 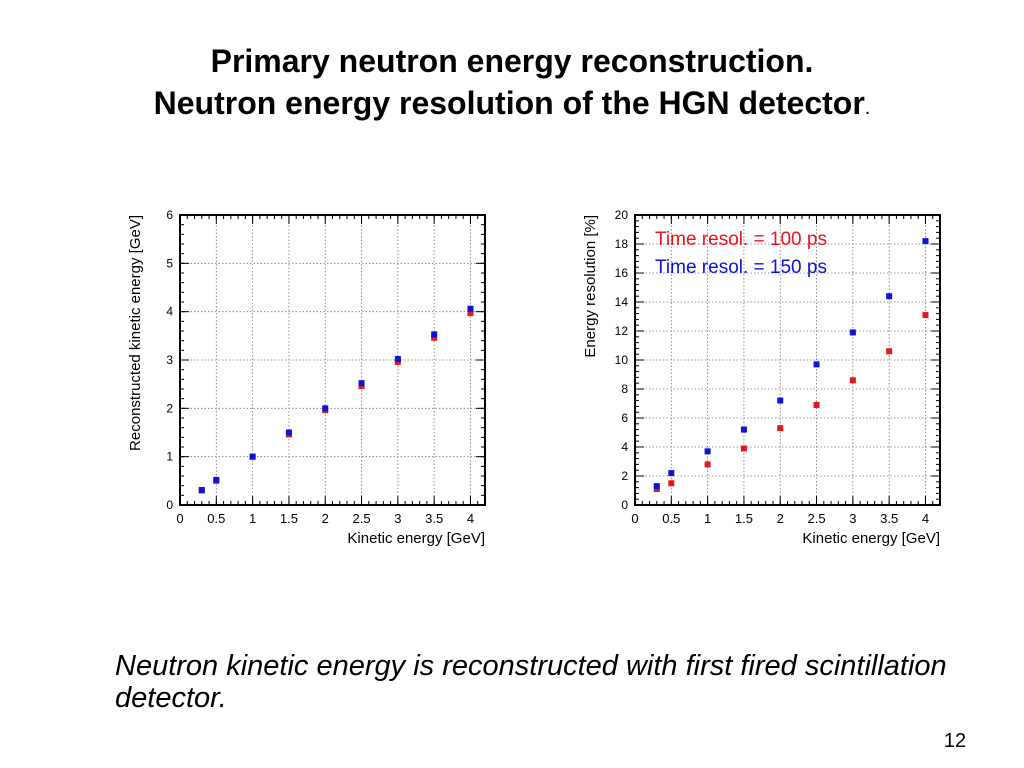 What do you see at coordinates (622, 244) in the screenshot?
I see `y-tick-label: 18` at bounding box center [622, 244].